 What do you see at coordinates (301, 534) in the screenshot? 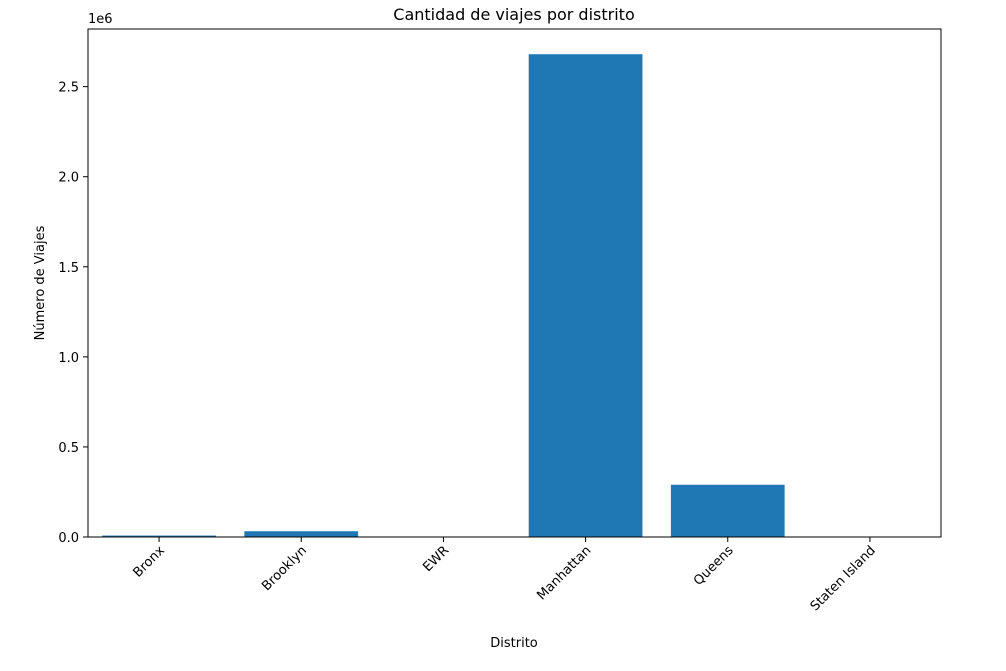
I see `bar-brooklyn` at bounding box center [301, 534].